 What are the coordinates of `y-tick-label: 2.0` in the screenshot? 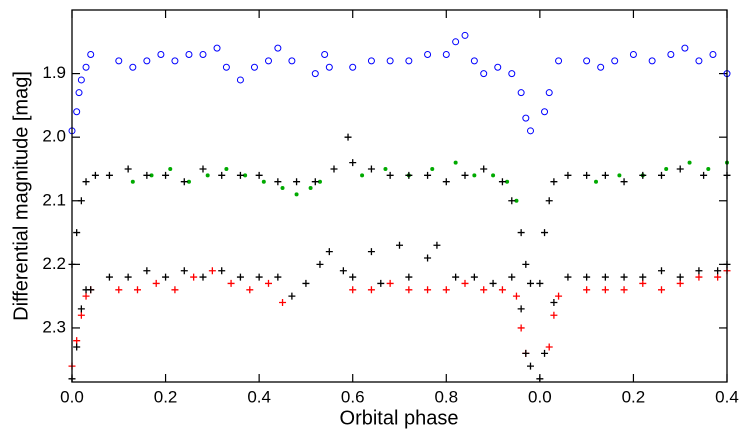 It's located at (54, 136).